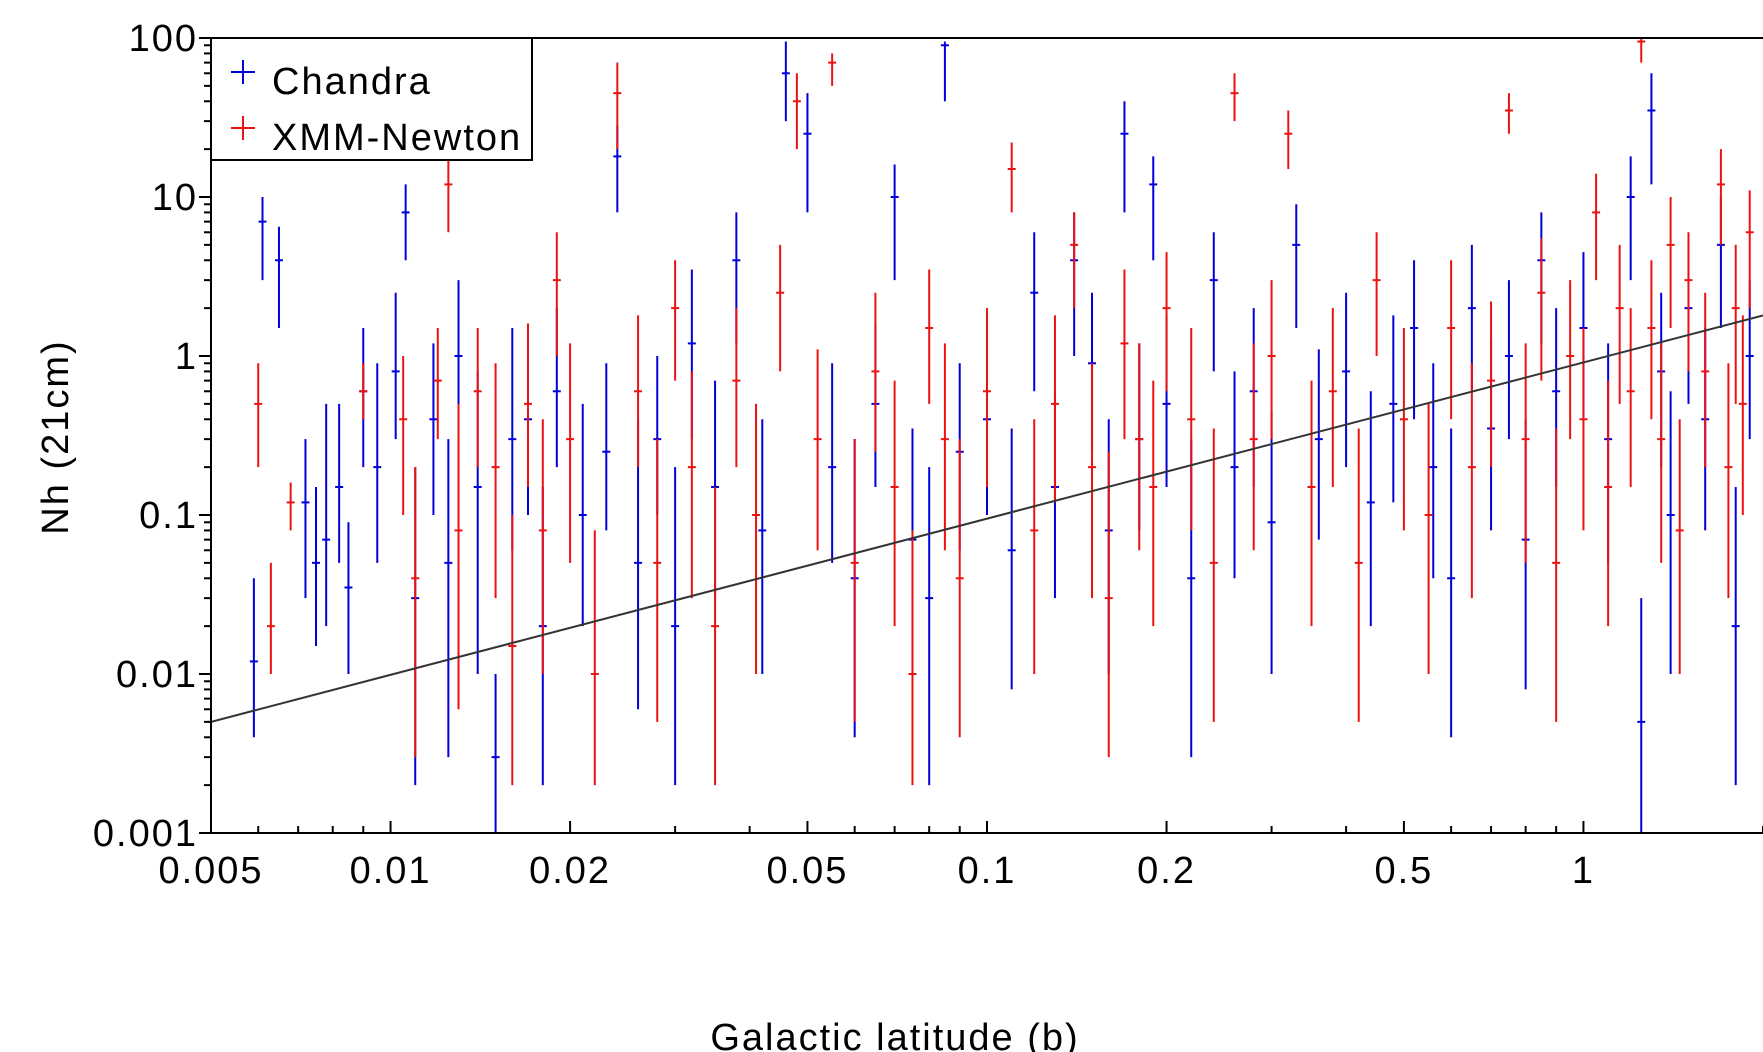  I want to click on x-tick-label: 0.1, so click(987, 871).